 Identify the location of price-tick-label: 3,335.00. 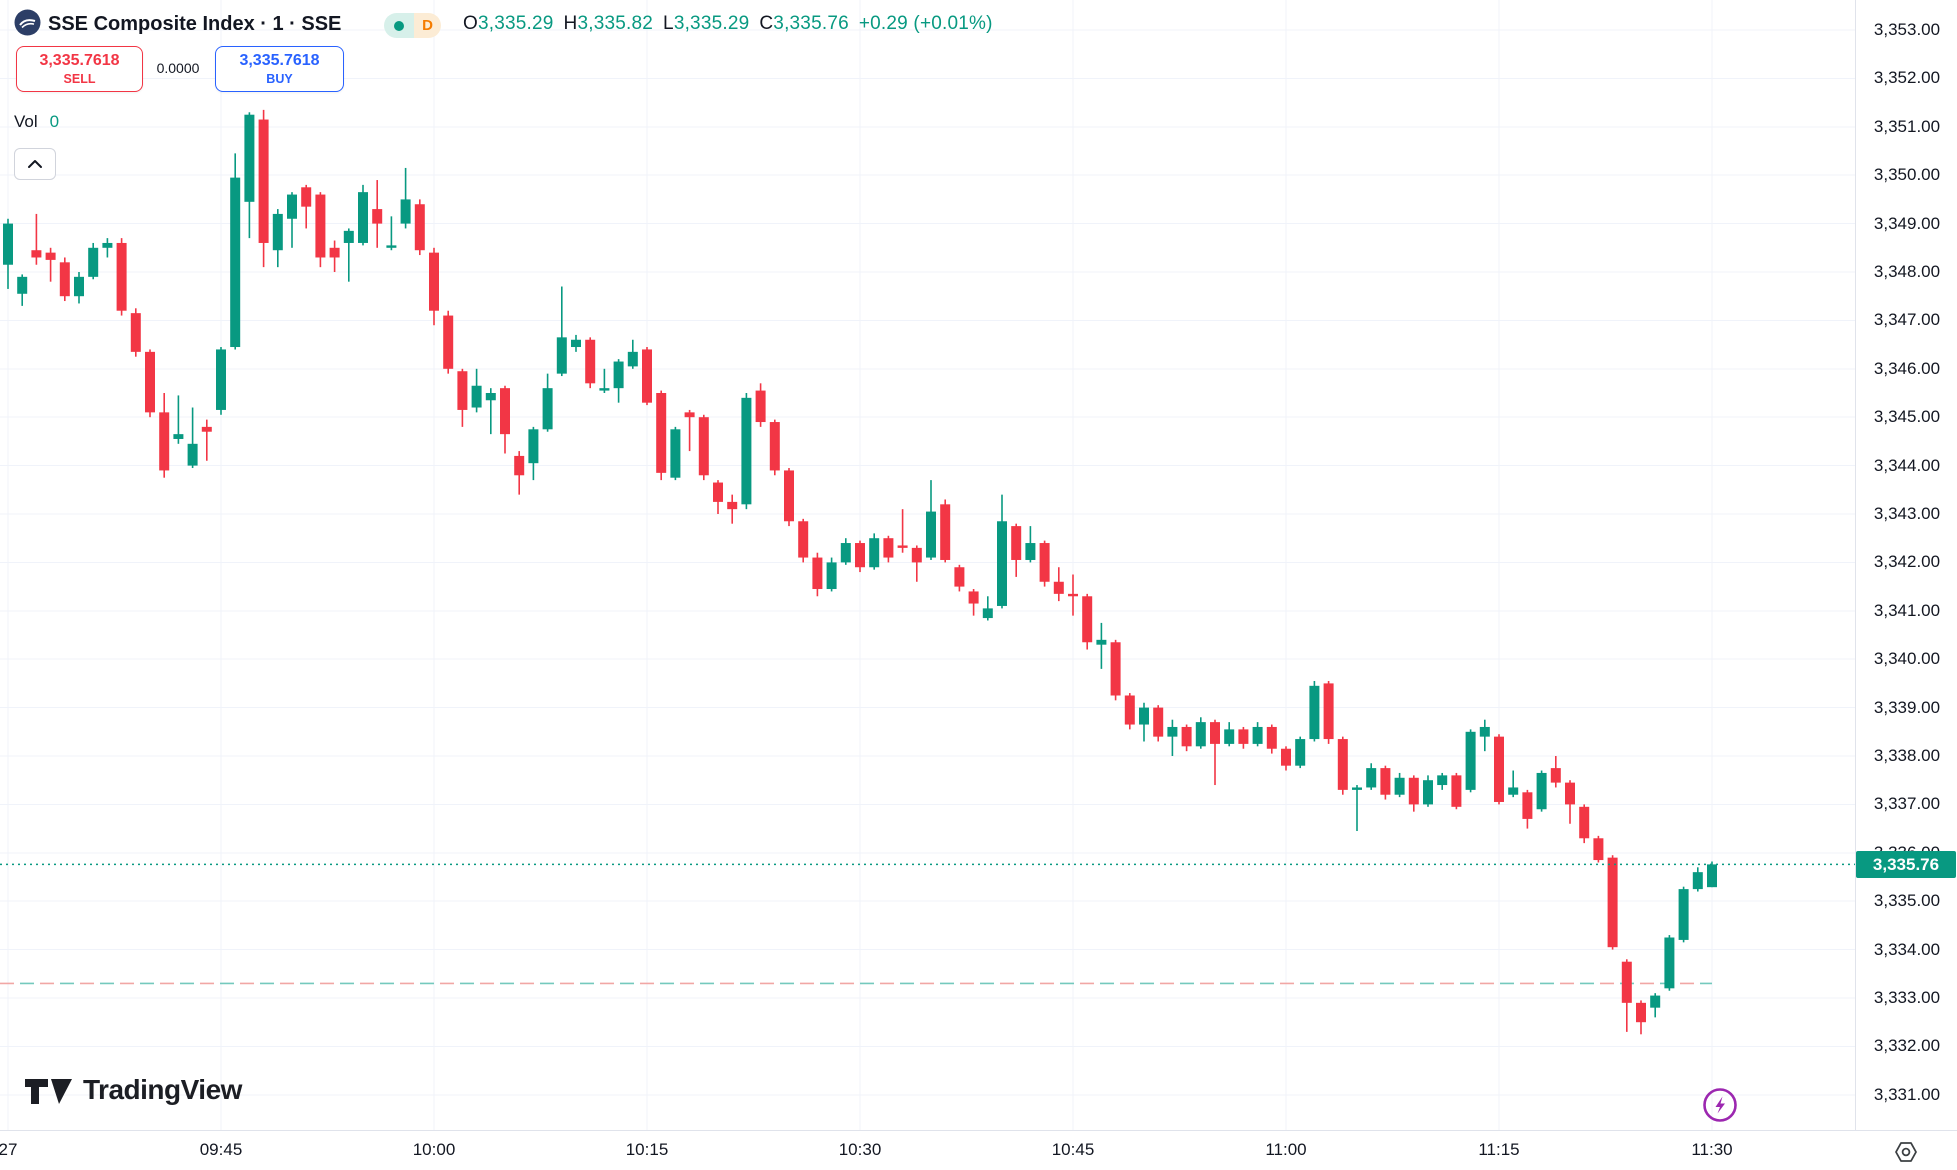
(1907, 901).